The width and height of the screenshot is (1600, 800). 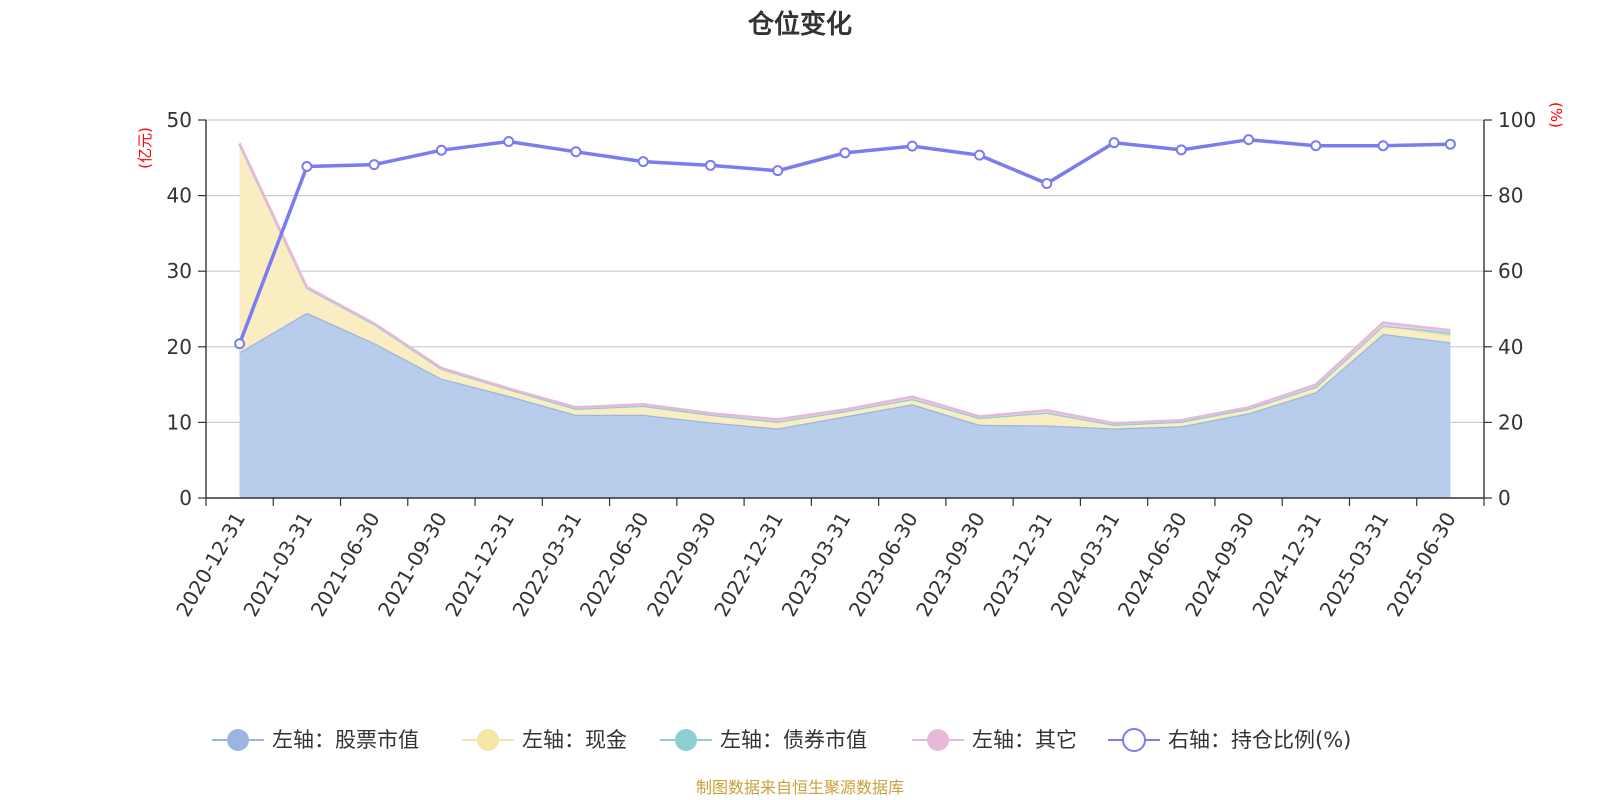 I want to click on legend-item-1: 左轴：现金, so click(x=544, y=740).